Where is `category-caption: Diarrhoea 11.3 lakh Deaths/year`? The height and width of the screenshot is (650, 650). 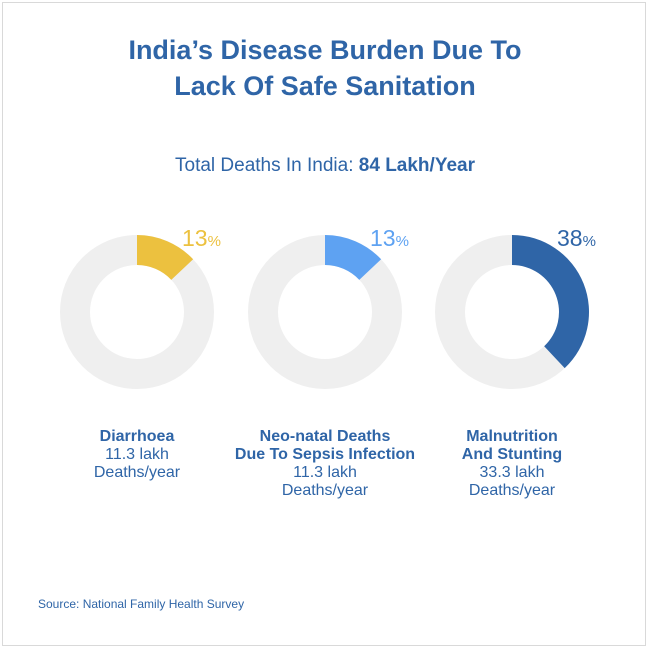
category-caption: Diarrhoea 11.3 lakh Deaths/year is located at coordinates (137, 455).